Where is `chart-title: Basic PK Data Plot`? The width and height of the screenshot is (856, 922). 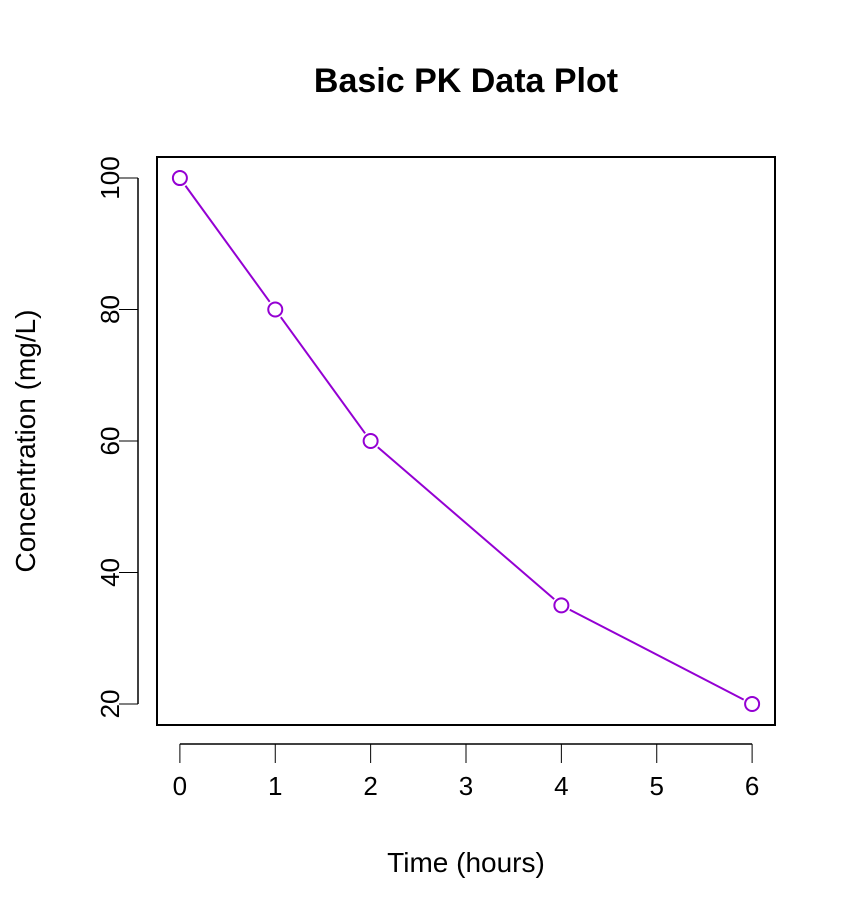
chart-title: Basic PK Data Plot is located at coordinates (466, 81).